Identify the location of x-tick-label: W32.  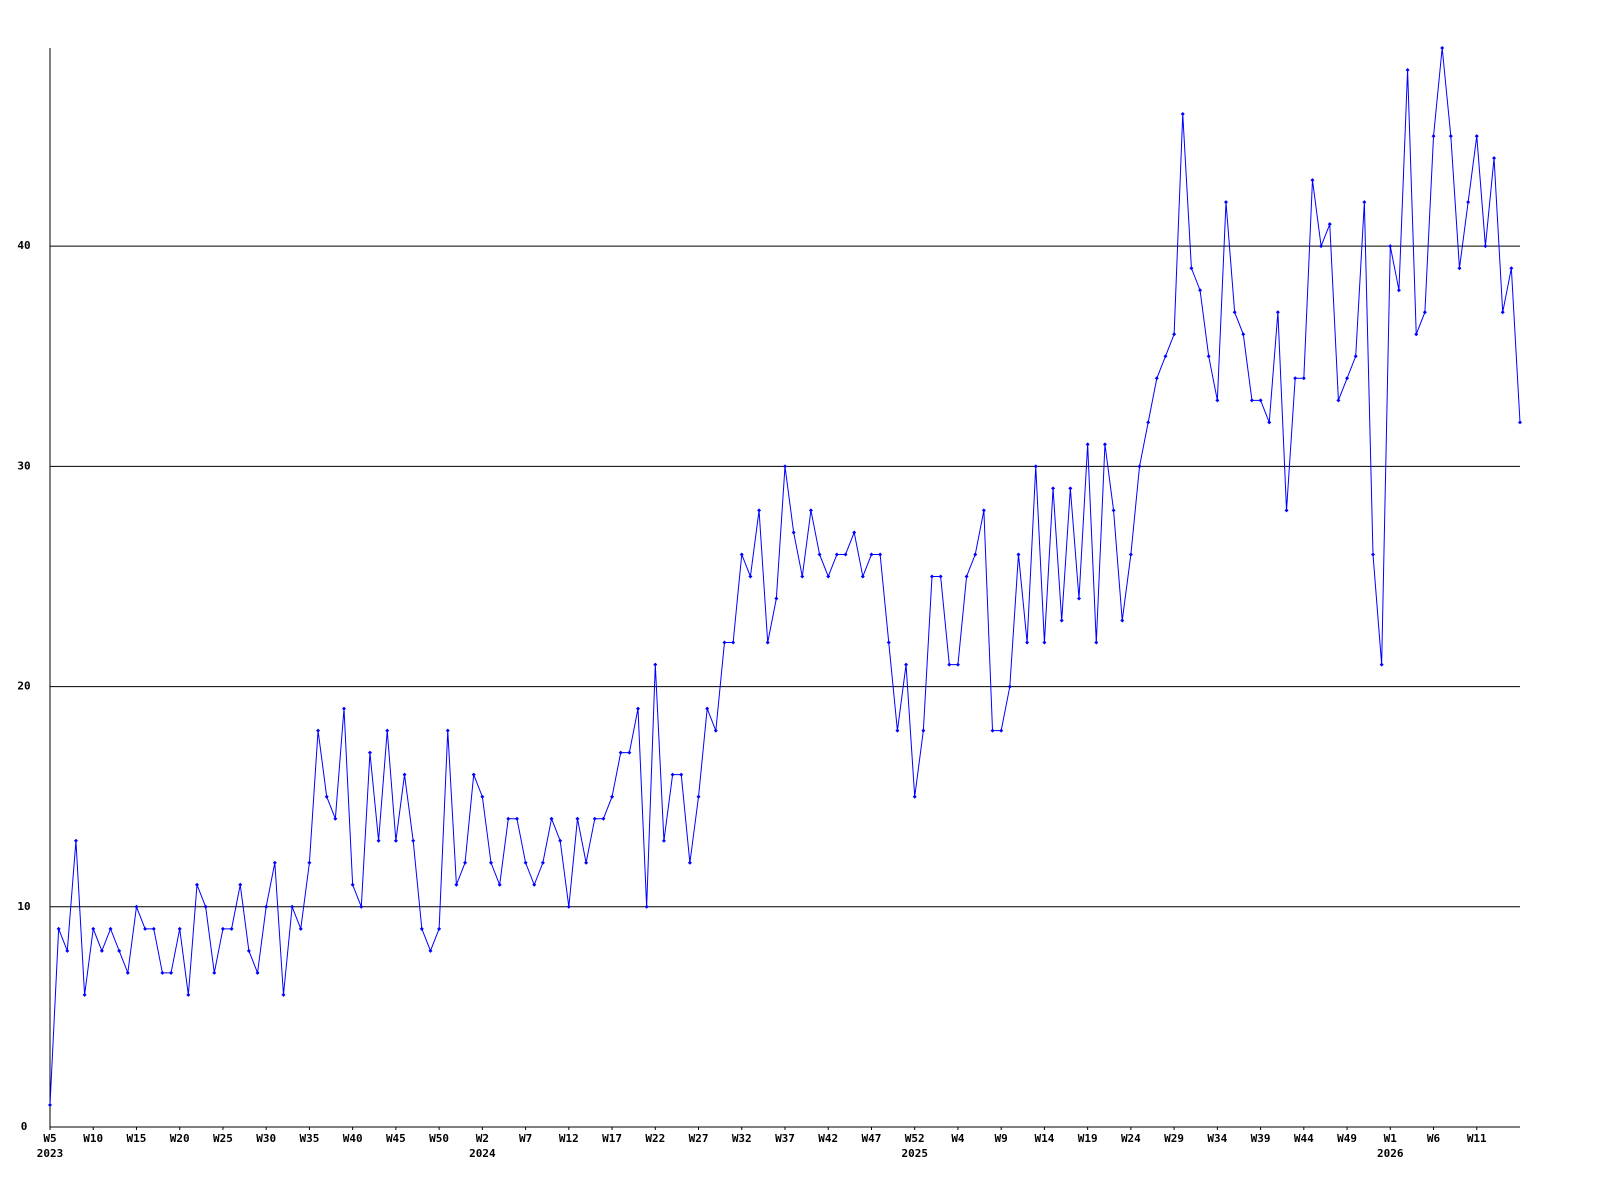
(742, 1138).